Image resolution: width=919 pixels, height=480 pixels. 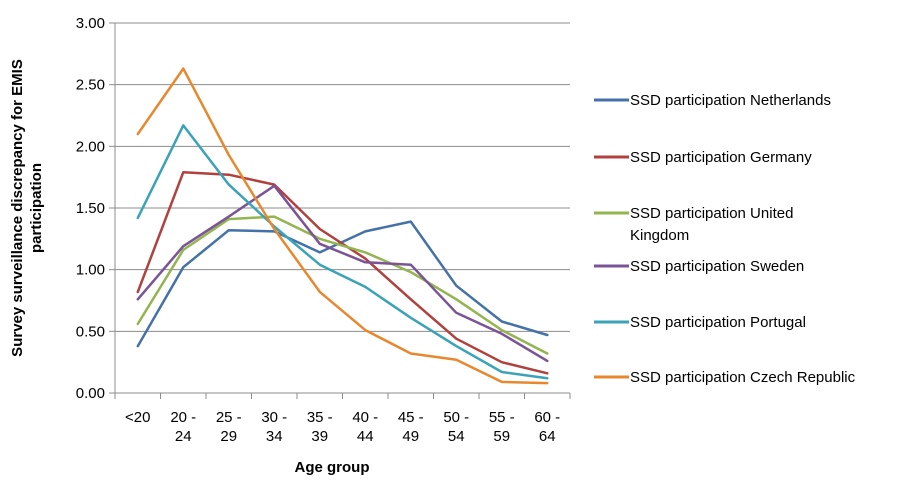 What do you see at coordinates (365, 427) in the screenshot?
I see `x-tick-label: 40 -44` at bounding box center [365, 427].